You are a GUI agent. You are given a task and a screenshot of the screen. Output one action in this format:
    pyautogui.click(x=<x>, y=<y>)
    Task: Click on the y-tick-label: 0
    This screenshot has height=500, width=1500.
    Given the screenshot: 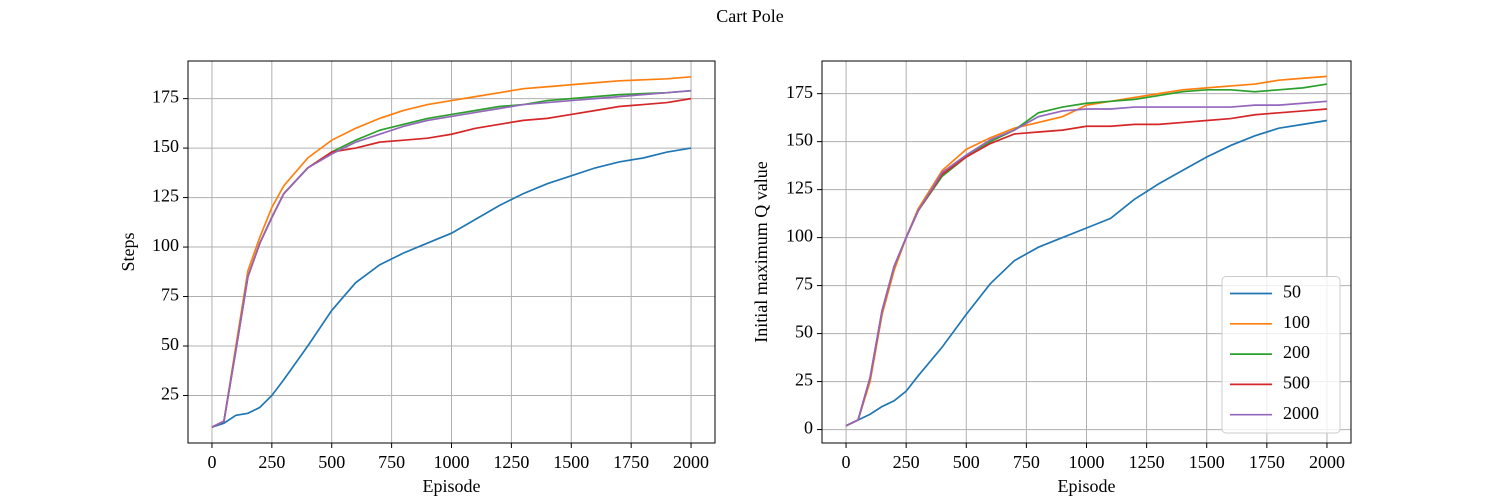 What is the action you would take?
    pyautogui.click(x=808, y=428)
    